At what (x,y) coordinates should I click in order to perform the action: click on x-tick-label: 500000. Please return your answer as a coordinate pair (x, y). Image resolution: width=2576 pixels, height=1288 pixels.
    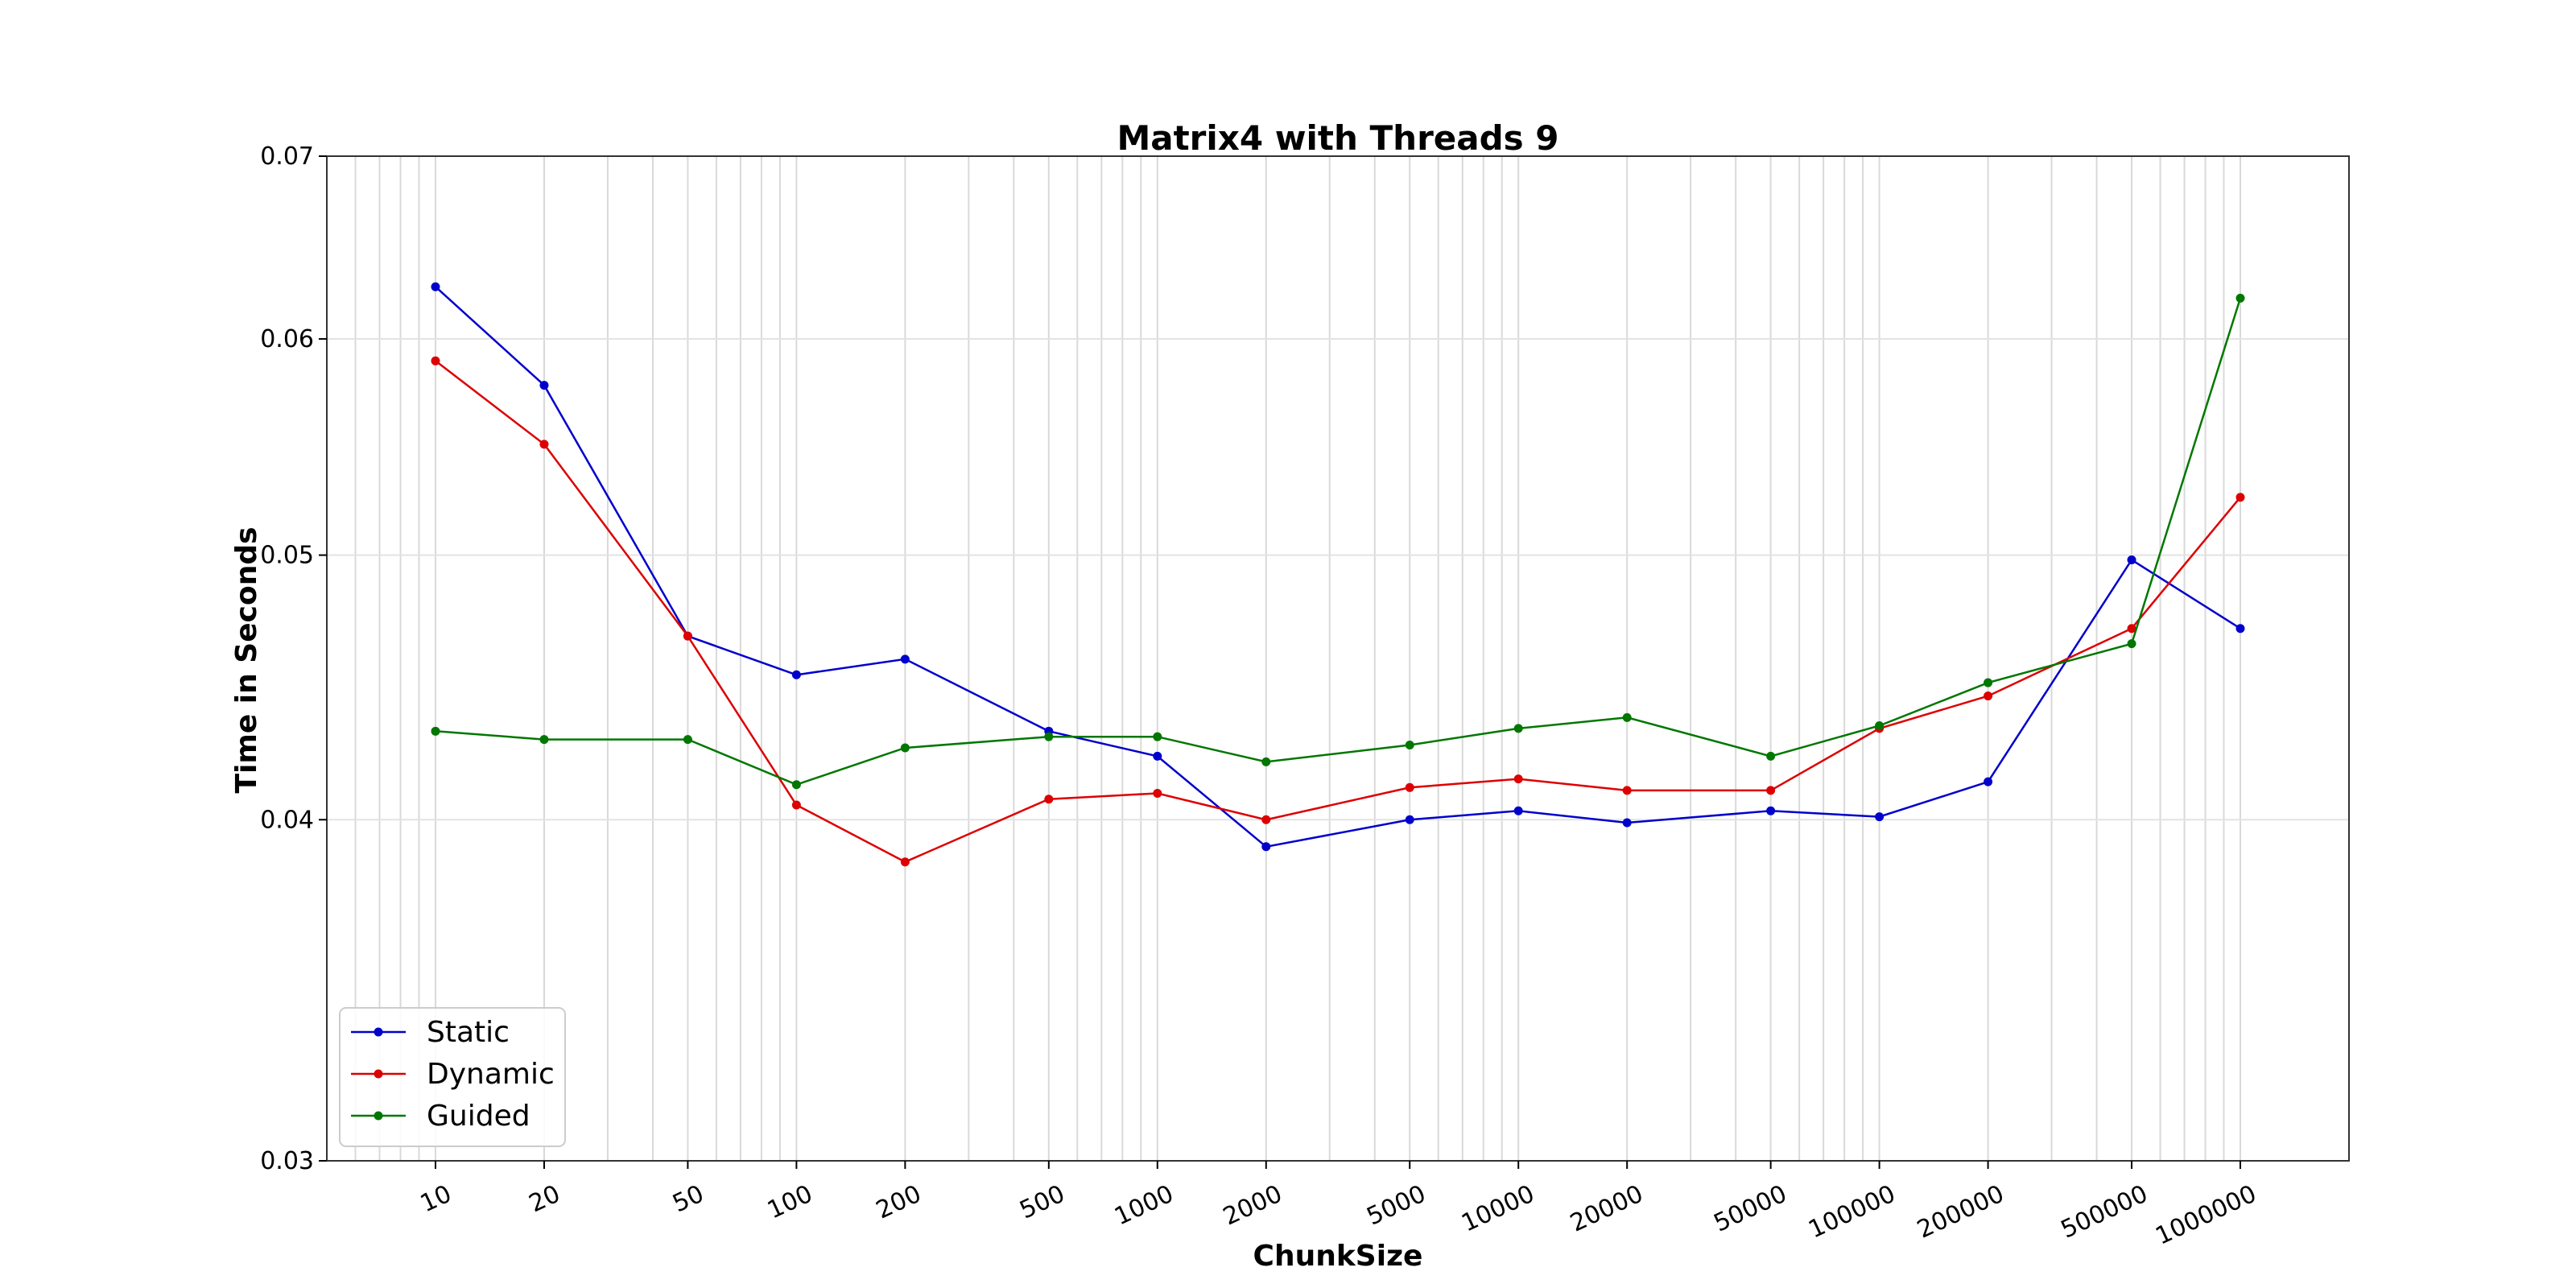
    Looking at the image, I should click on (2105, 1212).